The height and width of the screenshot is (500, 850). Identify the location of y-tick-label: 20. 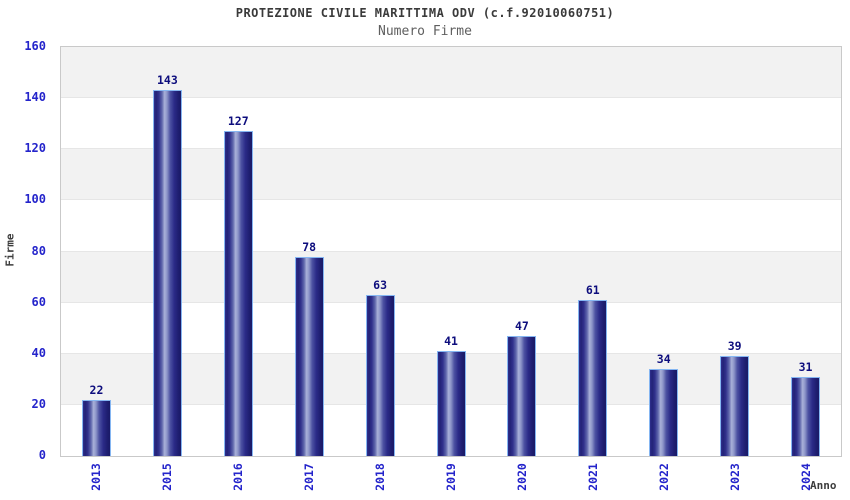
(38, 403).